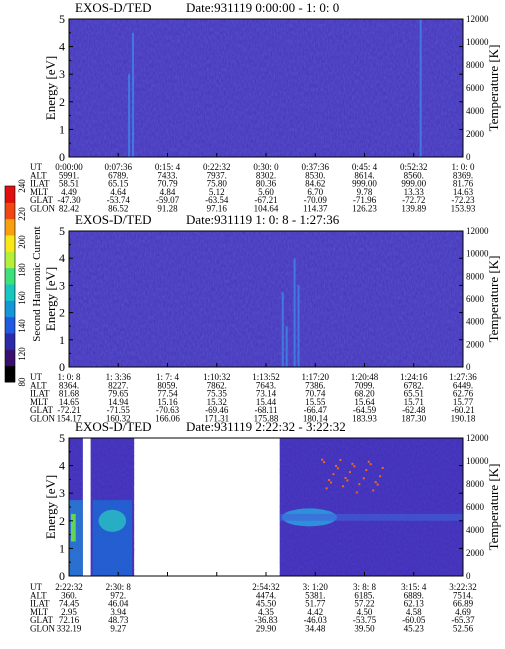 The image size is (505, 649). I want to click on table-cell: 187.30, so click(413, 419).